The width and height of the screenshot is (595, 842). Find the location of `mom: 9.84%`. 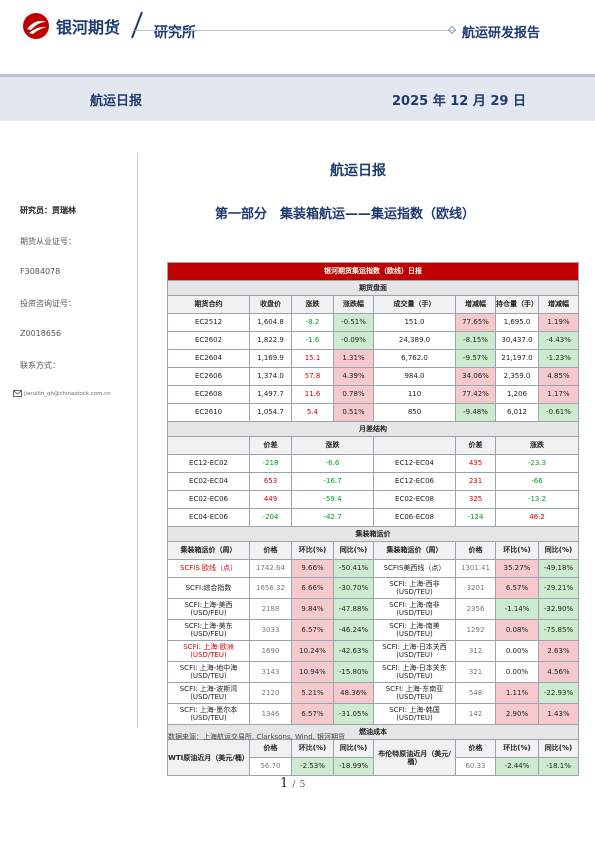

mom: 9.84% is located at coordinates (312, 609).